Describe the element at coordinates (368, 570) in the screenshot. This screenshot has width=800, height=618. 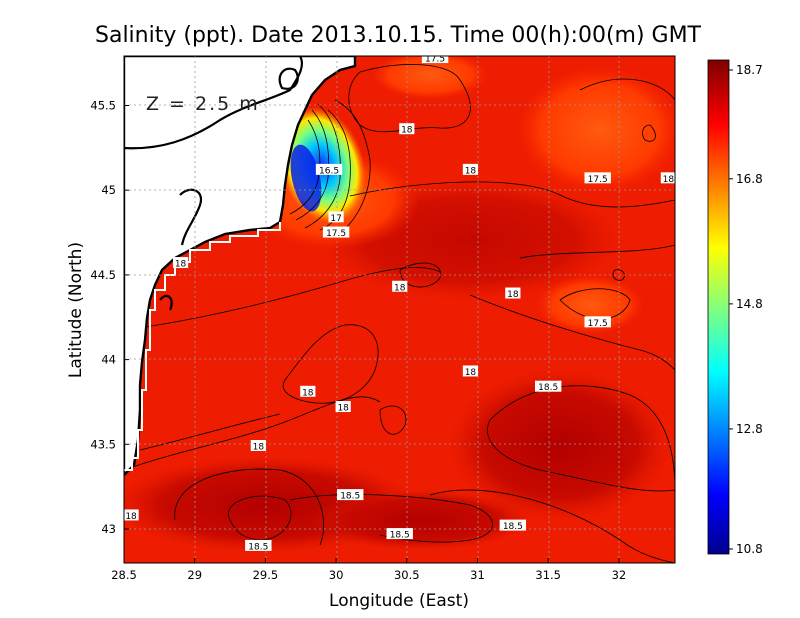
I see `x-axis-ticks: 28.5 29 29.5 30 30.5 31 31.5 32` at that location.